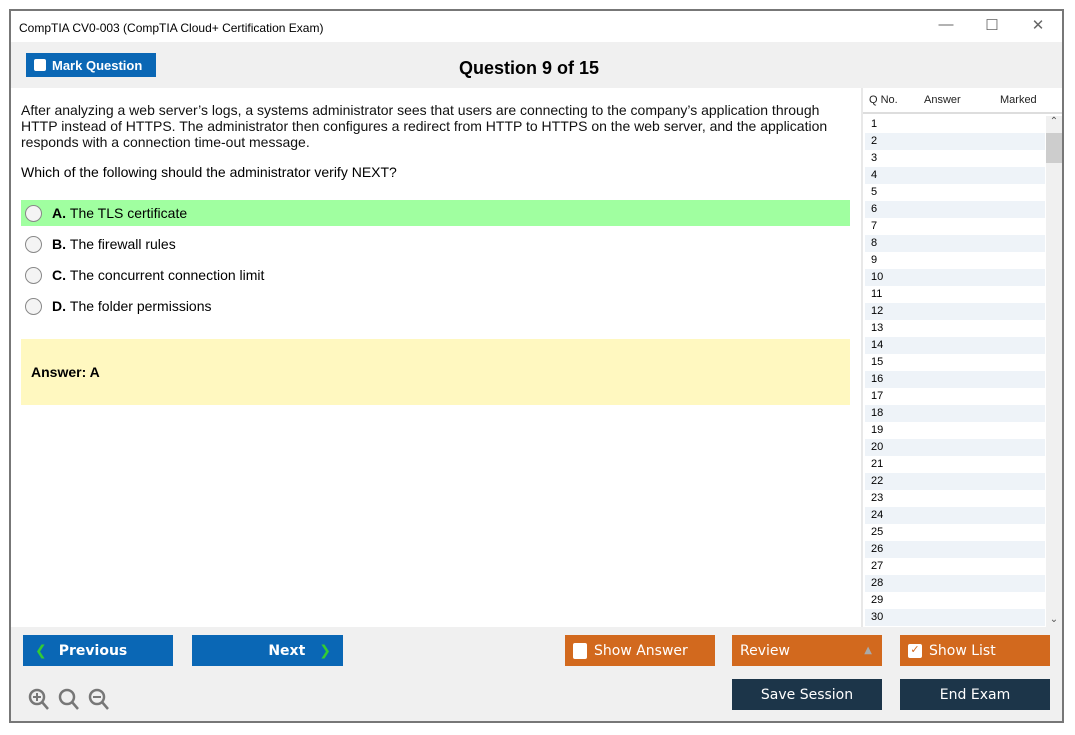  What do you see at coordinates (1054, 371) in the screenshot?
I see `scrollbar: ⌃ ⌄` at bounding box center [1054, 371].